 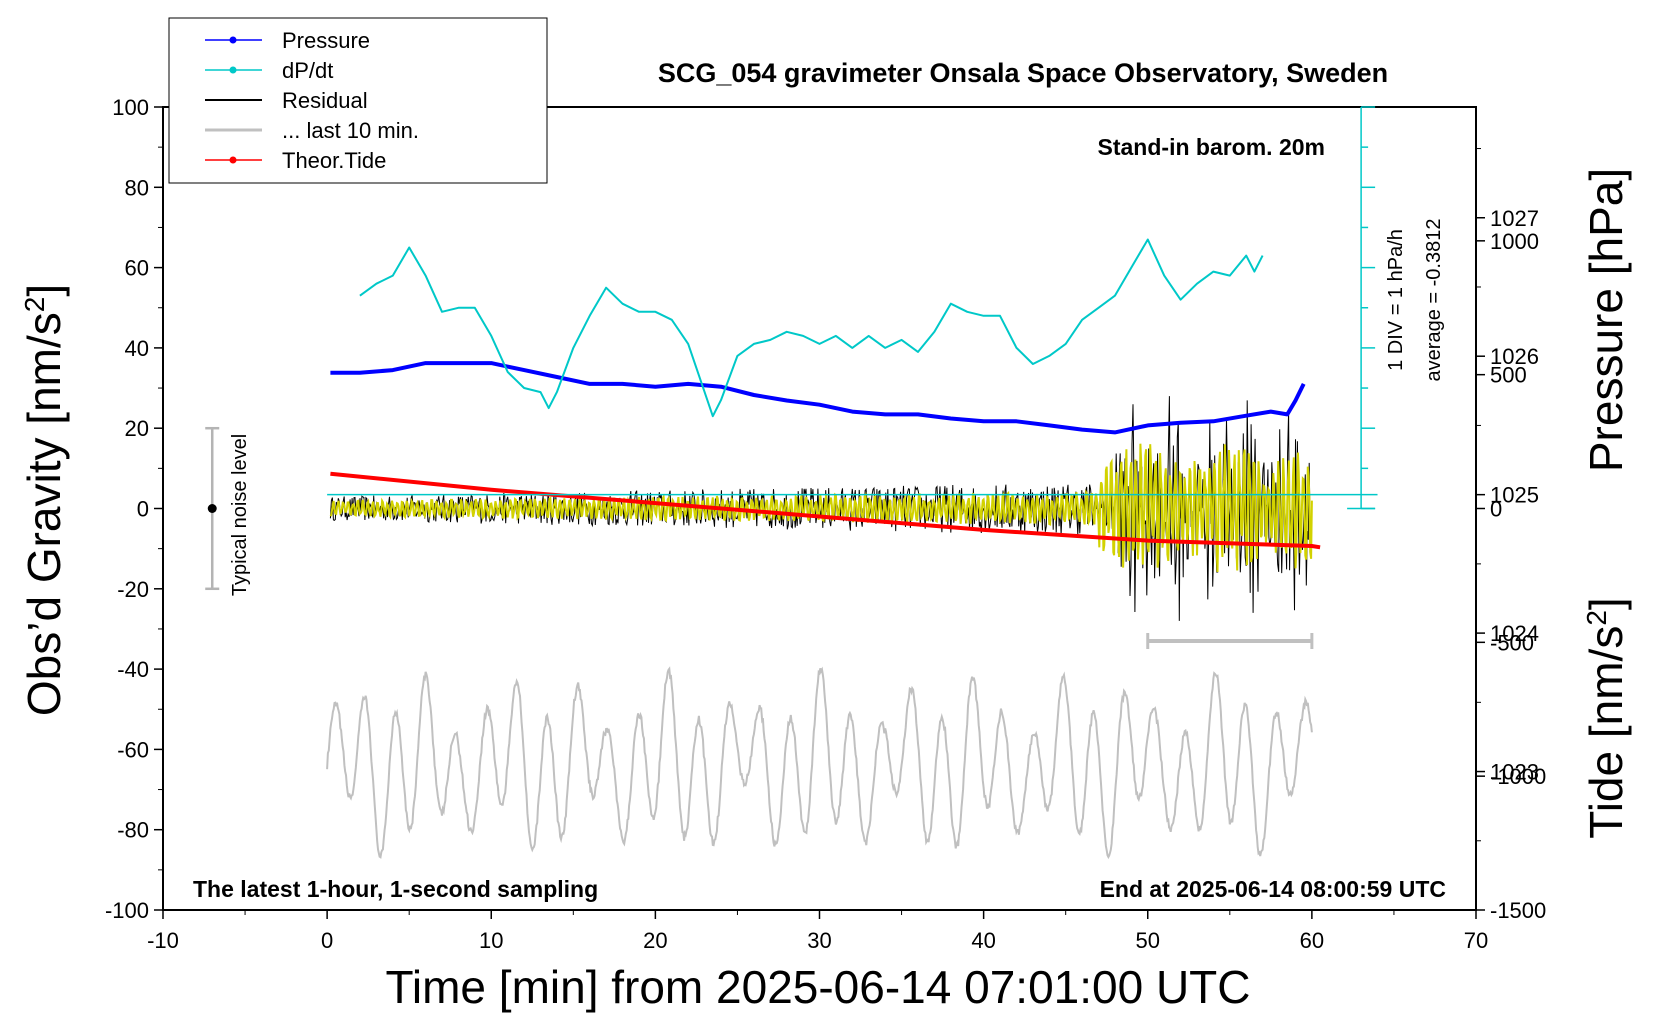 What do you see at coordinates (825, 510) in the screenshot?
I see `theor-tide-series-line` at bounding box center [825, 510].